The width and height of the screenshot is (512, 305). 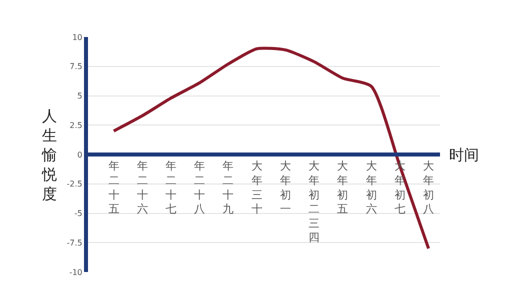 What do you see at coordinates (464, 155) in the screenshot?
I see `x-axis-title: 时间` at bounding box center [464, 155].